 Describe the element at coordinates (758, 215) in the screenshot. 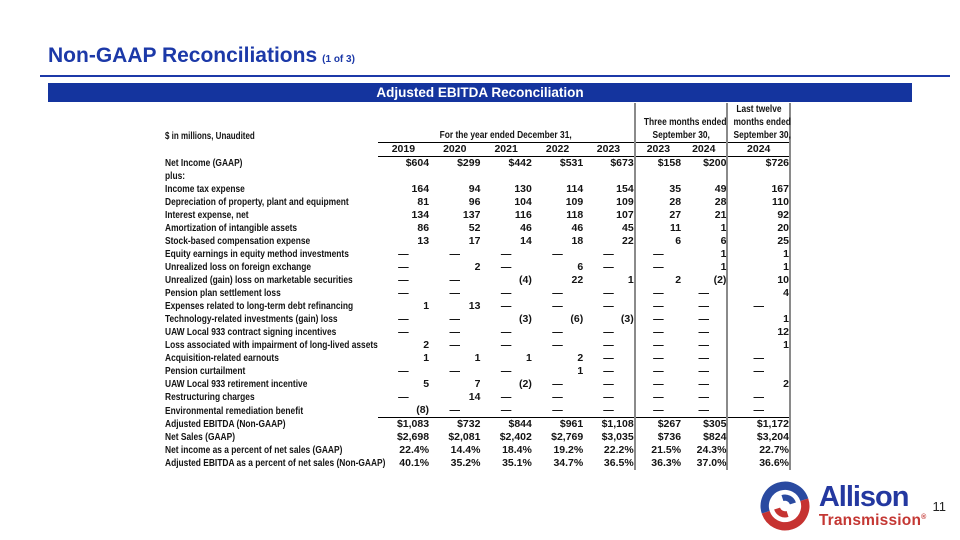

I see `cell-value: 92` at that location.